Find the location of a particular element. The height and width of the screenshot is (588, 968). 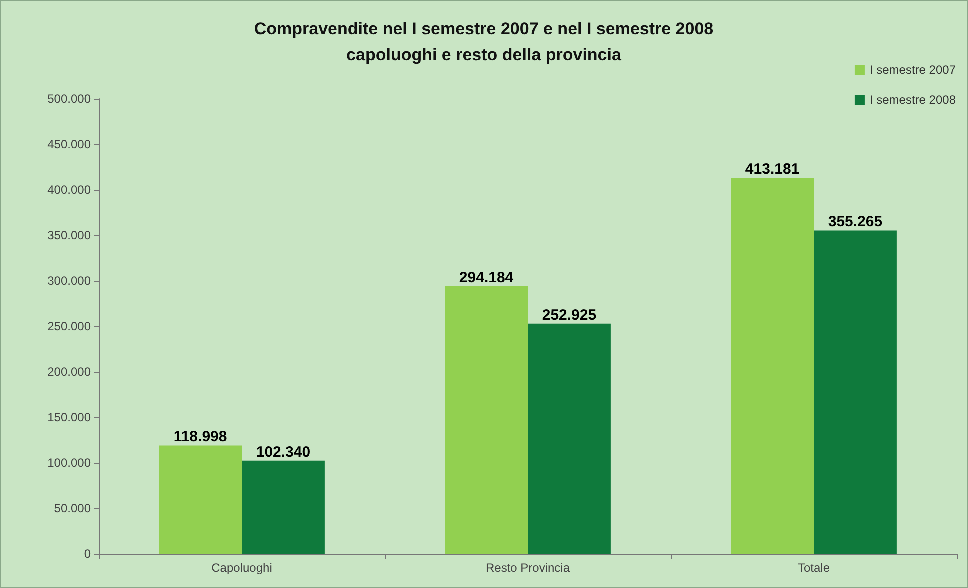

y-tick-label: 50.000 is located at coordinates (73, 509).